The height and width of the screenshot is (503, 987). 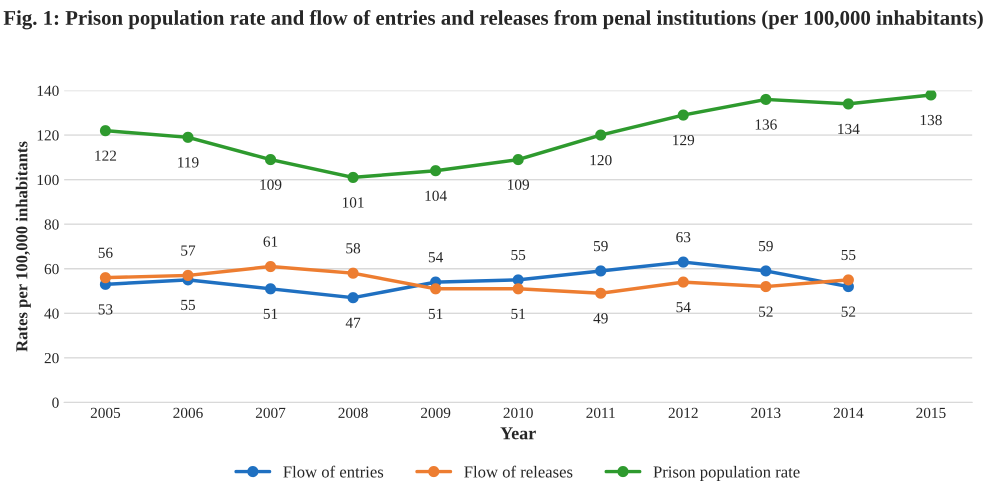 What do you see at coordinates (51, 358) in the screenshot?
I see `y-tick-label: 20` at bounding box center [51, 358].